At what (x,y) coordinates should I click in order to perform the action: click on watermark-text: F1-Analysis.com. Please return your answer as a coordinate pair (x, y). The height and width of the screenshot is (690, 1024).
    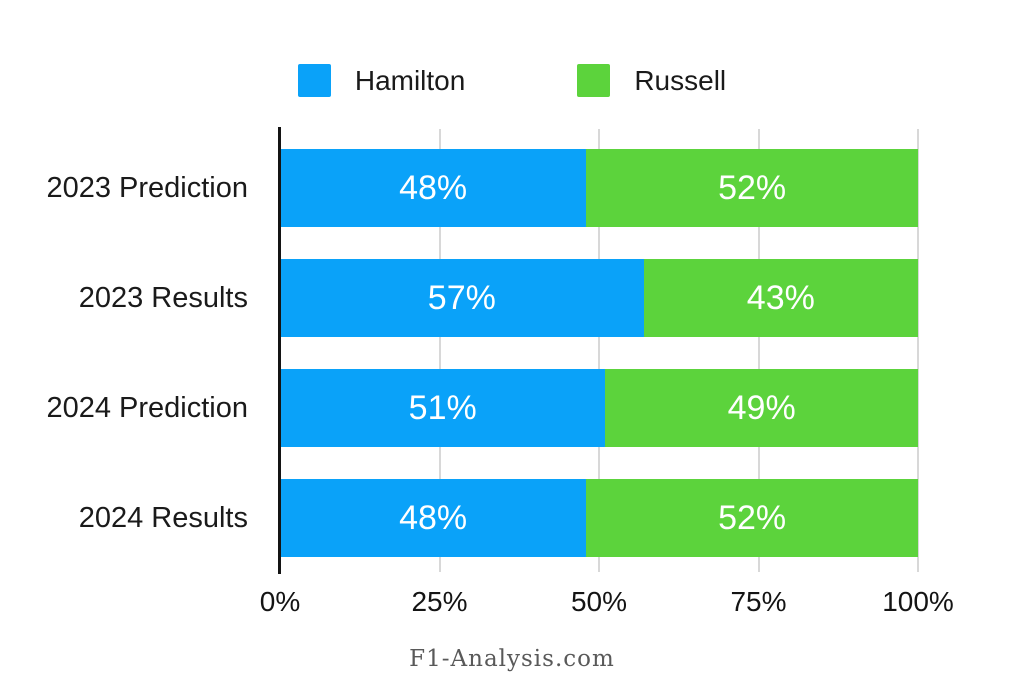
    Looking at the image, I should click on (512, 659).